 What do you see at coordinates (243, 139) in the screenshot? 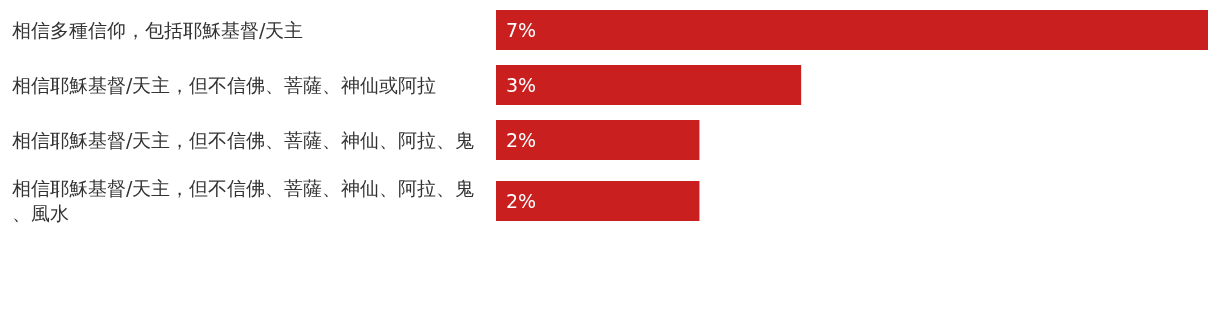
I see `y-tick-label: 相信耶穌基督/天主，但不信佛、菩薩、神仙、阿拉、鬼` at bounding box center [243, 139].